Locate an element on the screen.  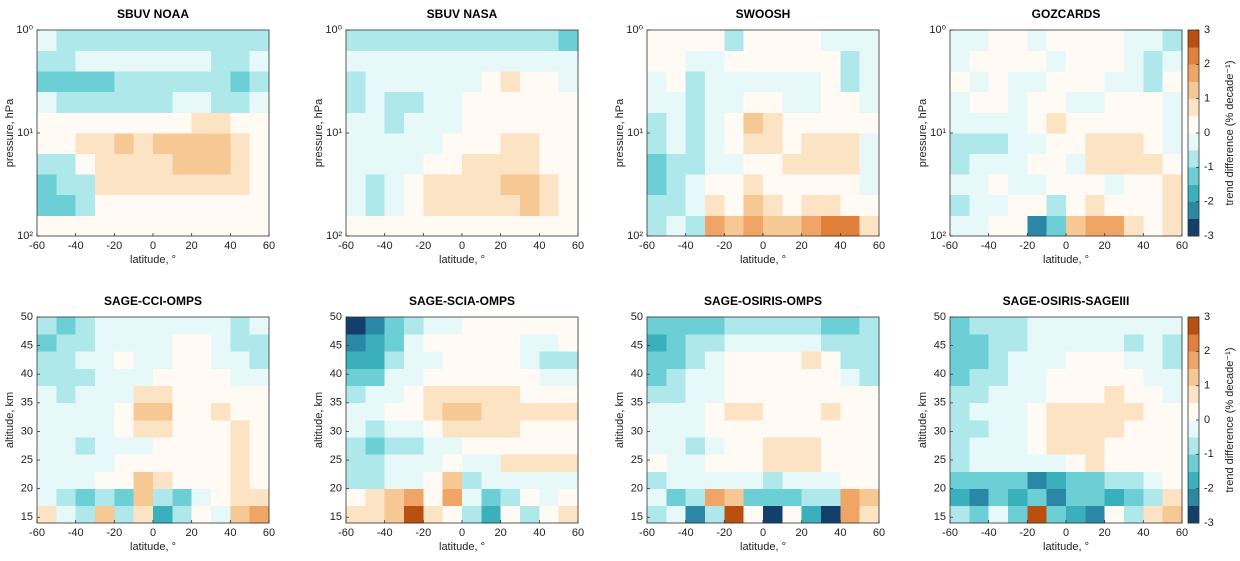
x-tick-label: 0 is located at coordinates (1066, 246).